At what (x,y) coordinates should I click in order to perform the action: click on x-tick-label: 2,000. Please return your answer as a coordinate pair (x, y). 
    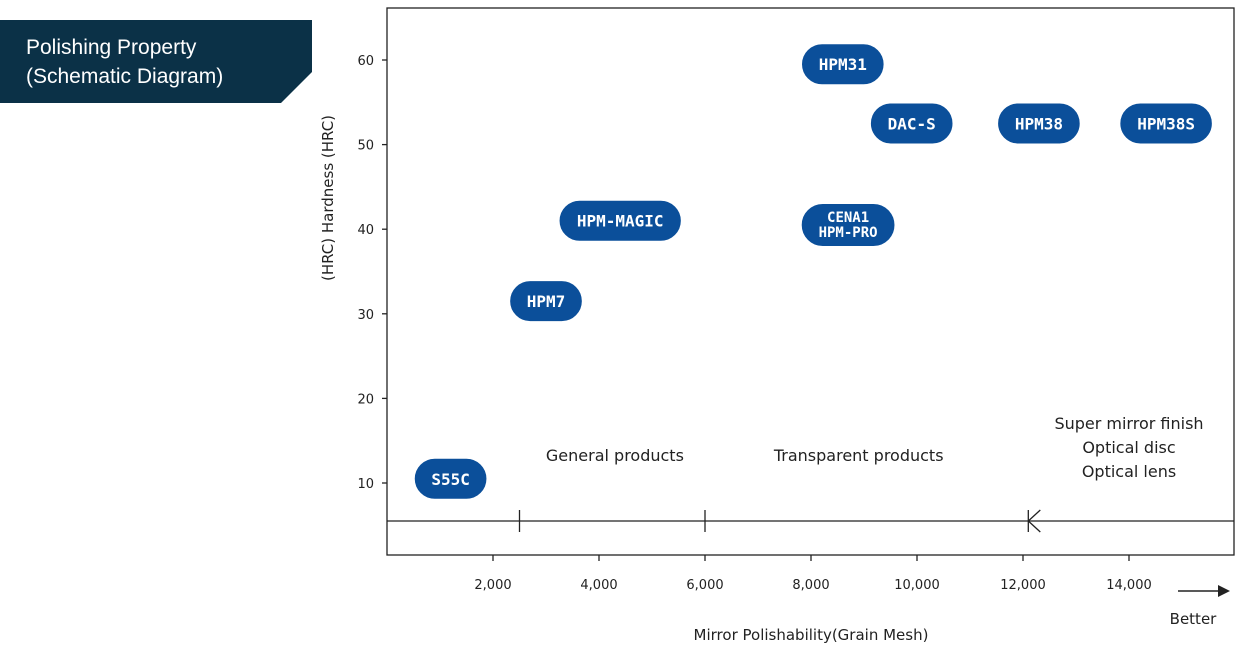
    Looking at the image, I should click on (492, 585).